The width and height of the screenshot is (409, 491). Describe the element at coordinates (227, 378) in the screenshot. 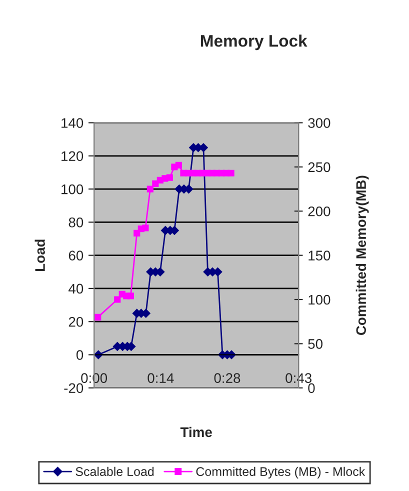

I see `x-tick-label: 0:28` at that location.